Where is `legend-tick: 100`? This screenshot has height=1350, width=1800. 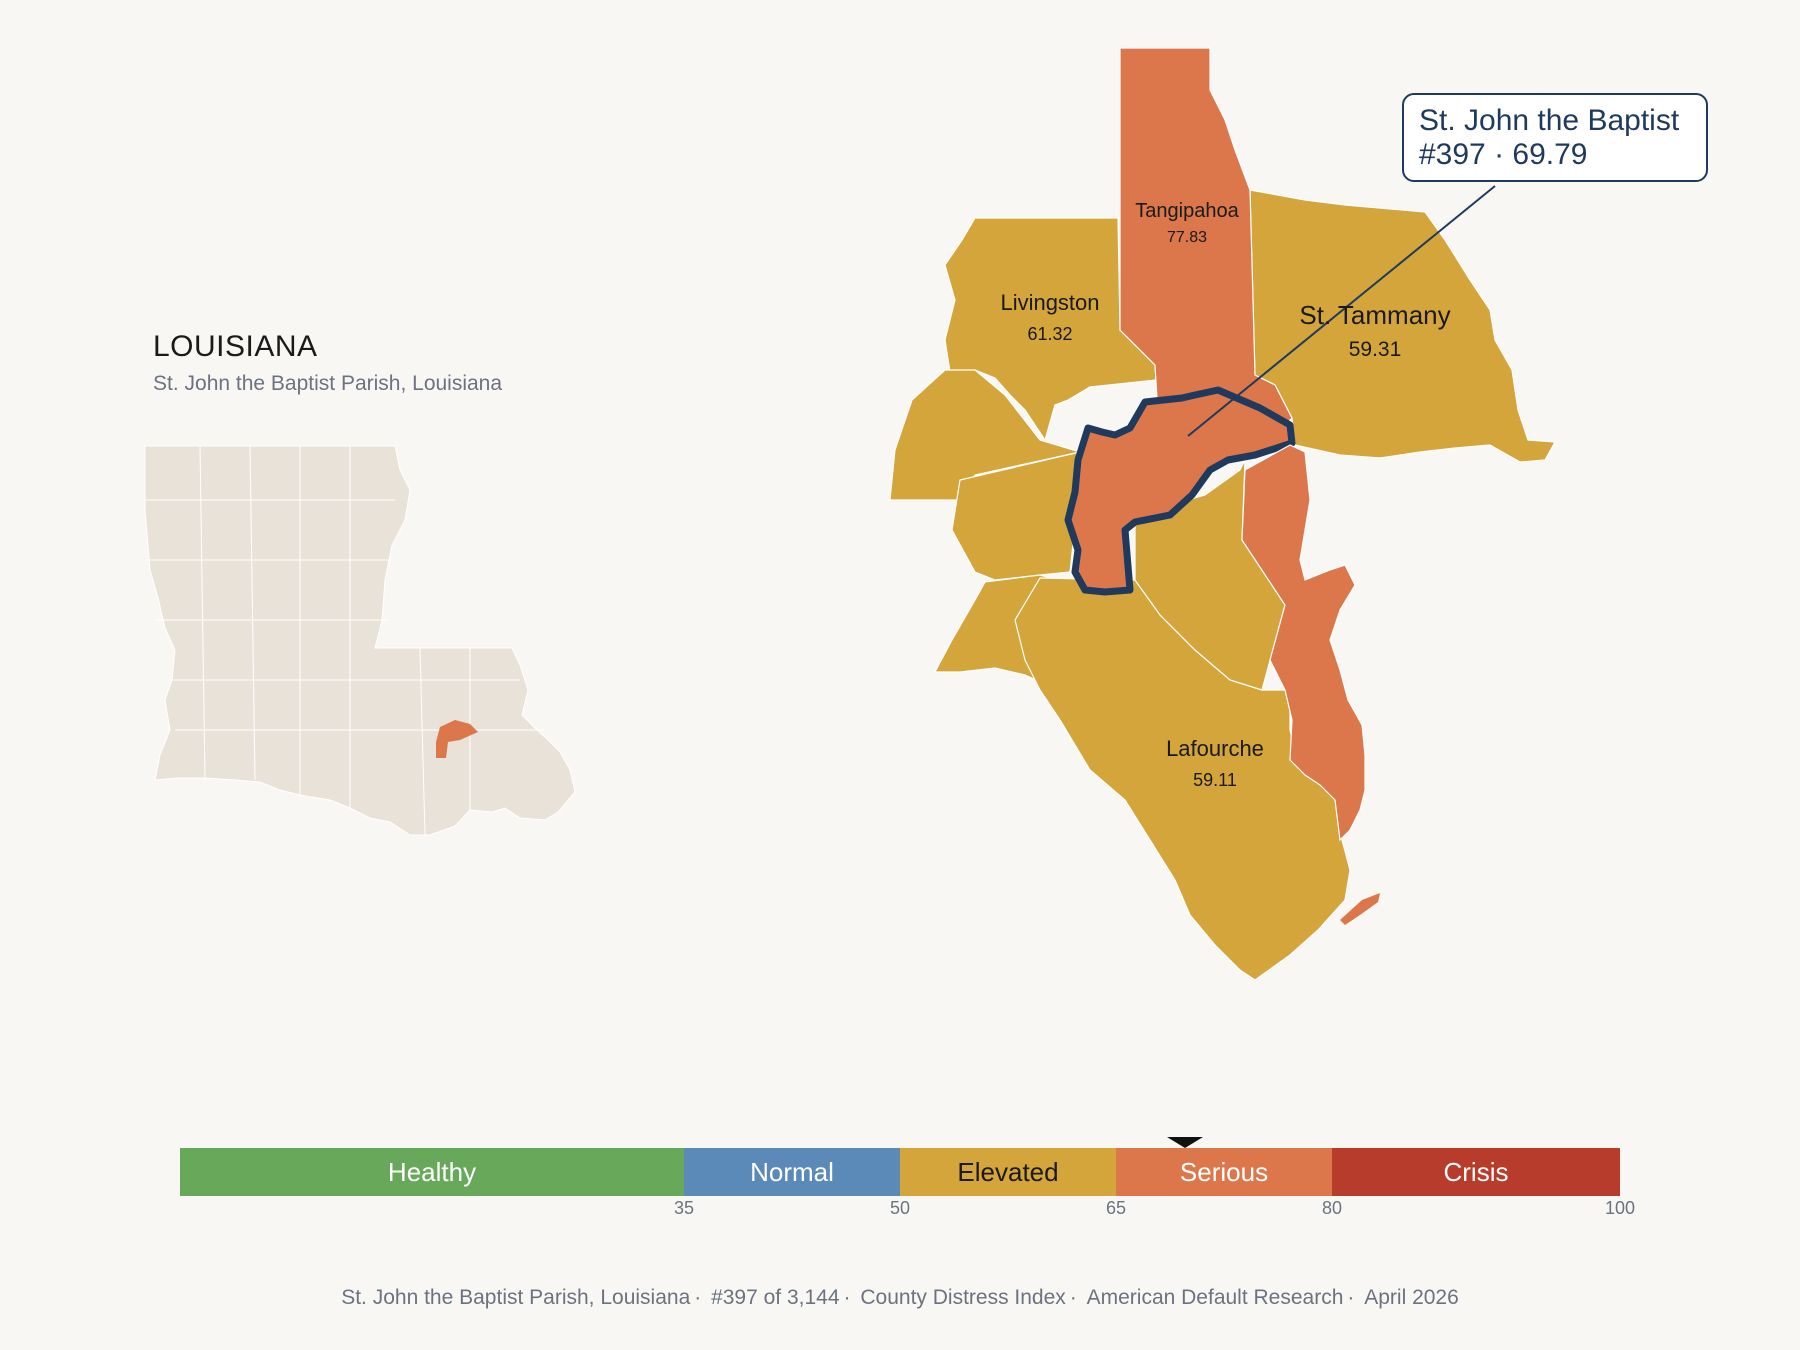
legend-tick: 100 is located at coordinates (1620, 1208).